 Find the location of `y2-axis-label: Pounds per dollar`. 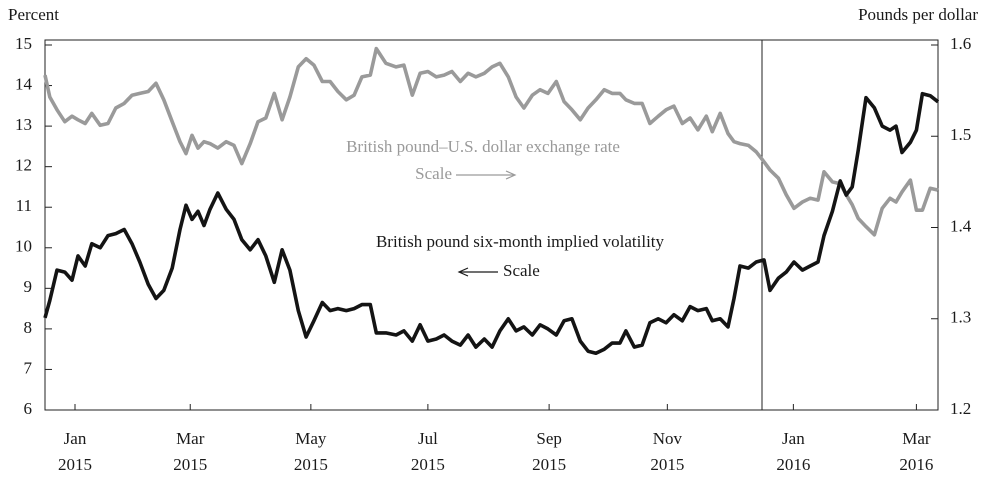

y2-axis-label: Pounds per dollar is located at coordinates (918, 14).